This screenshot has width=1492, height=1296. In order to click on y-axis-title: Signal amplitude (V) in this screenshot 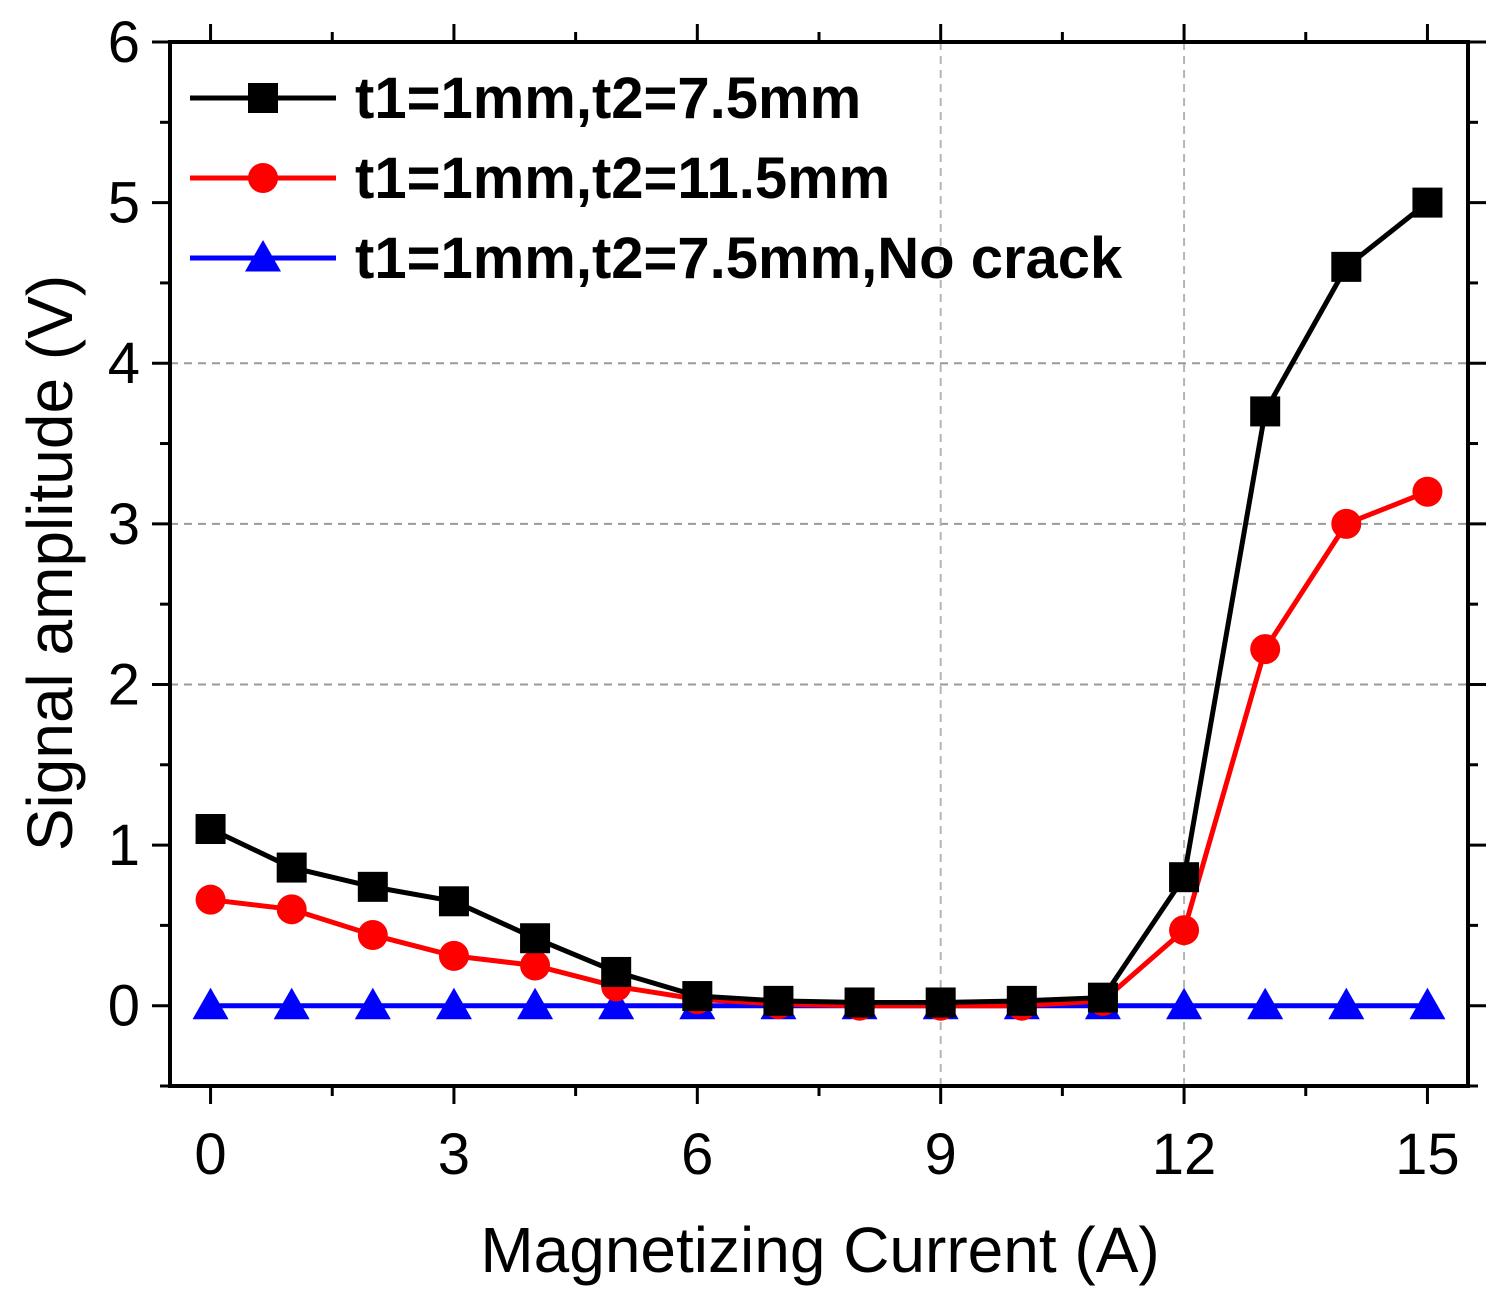, I will do `click(50, 563)`.